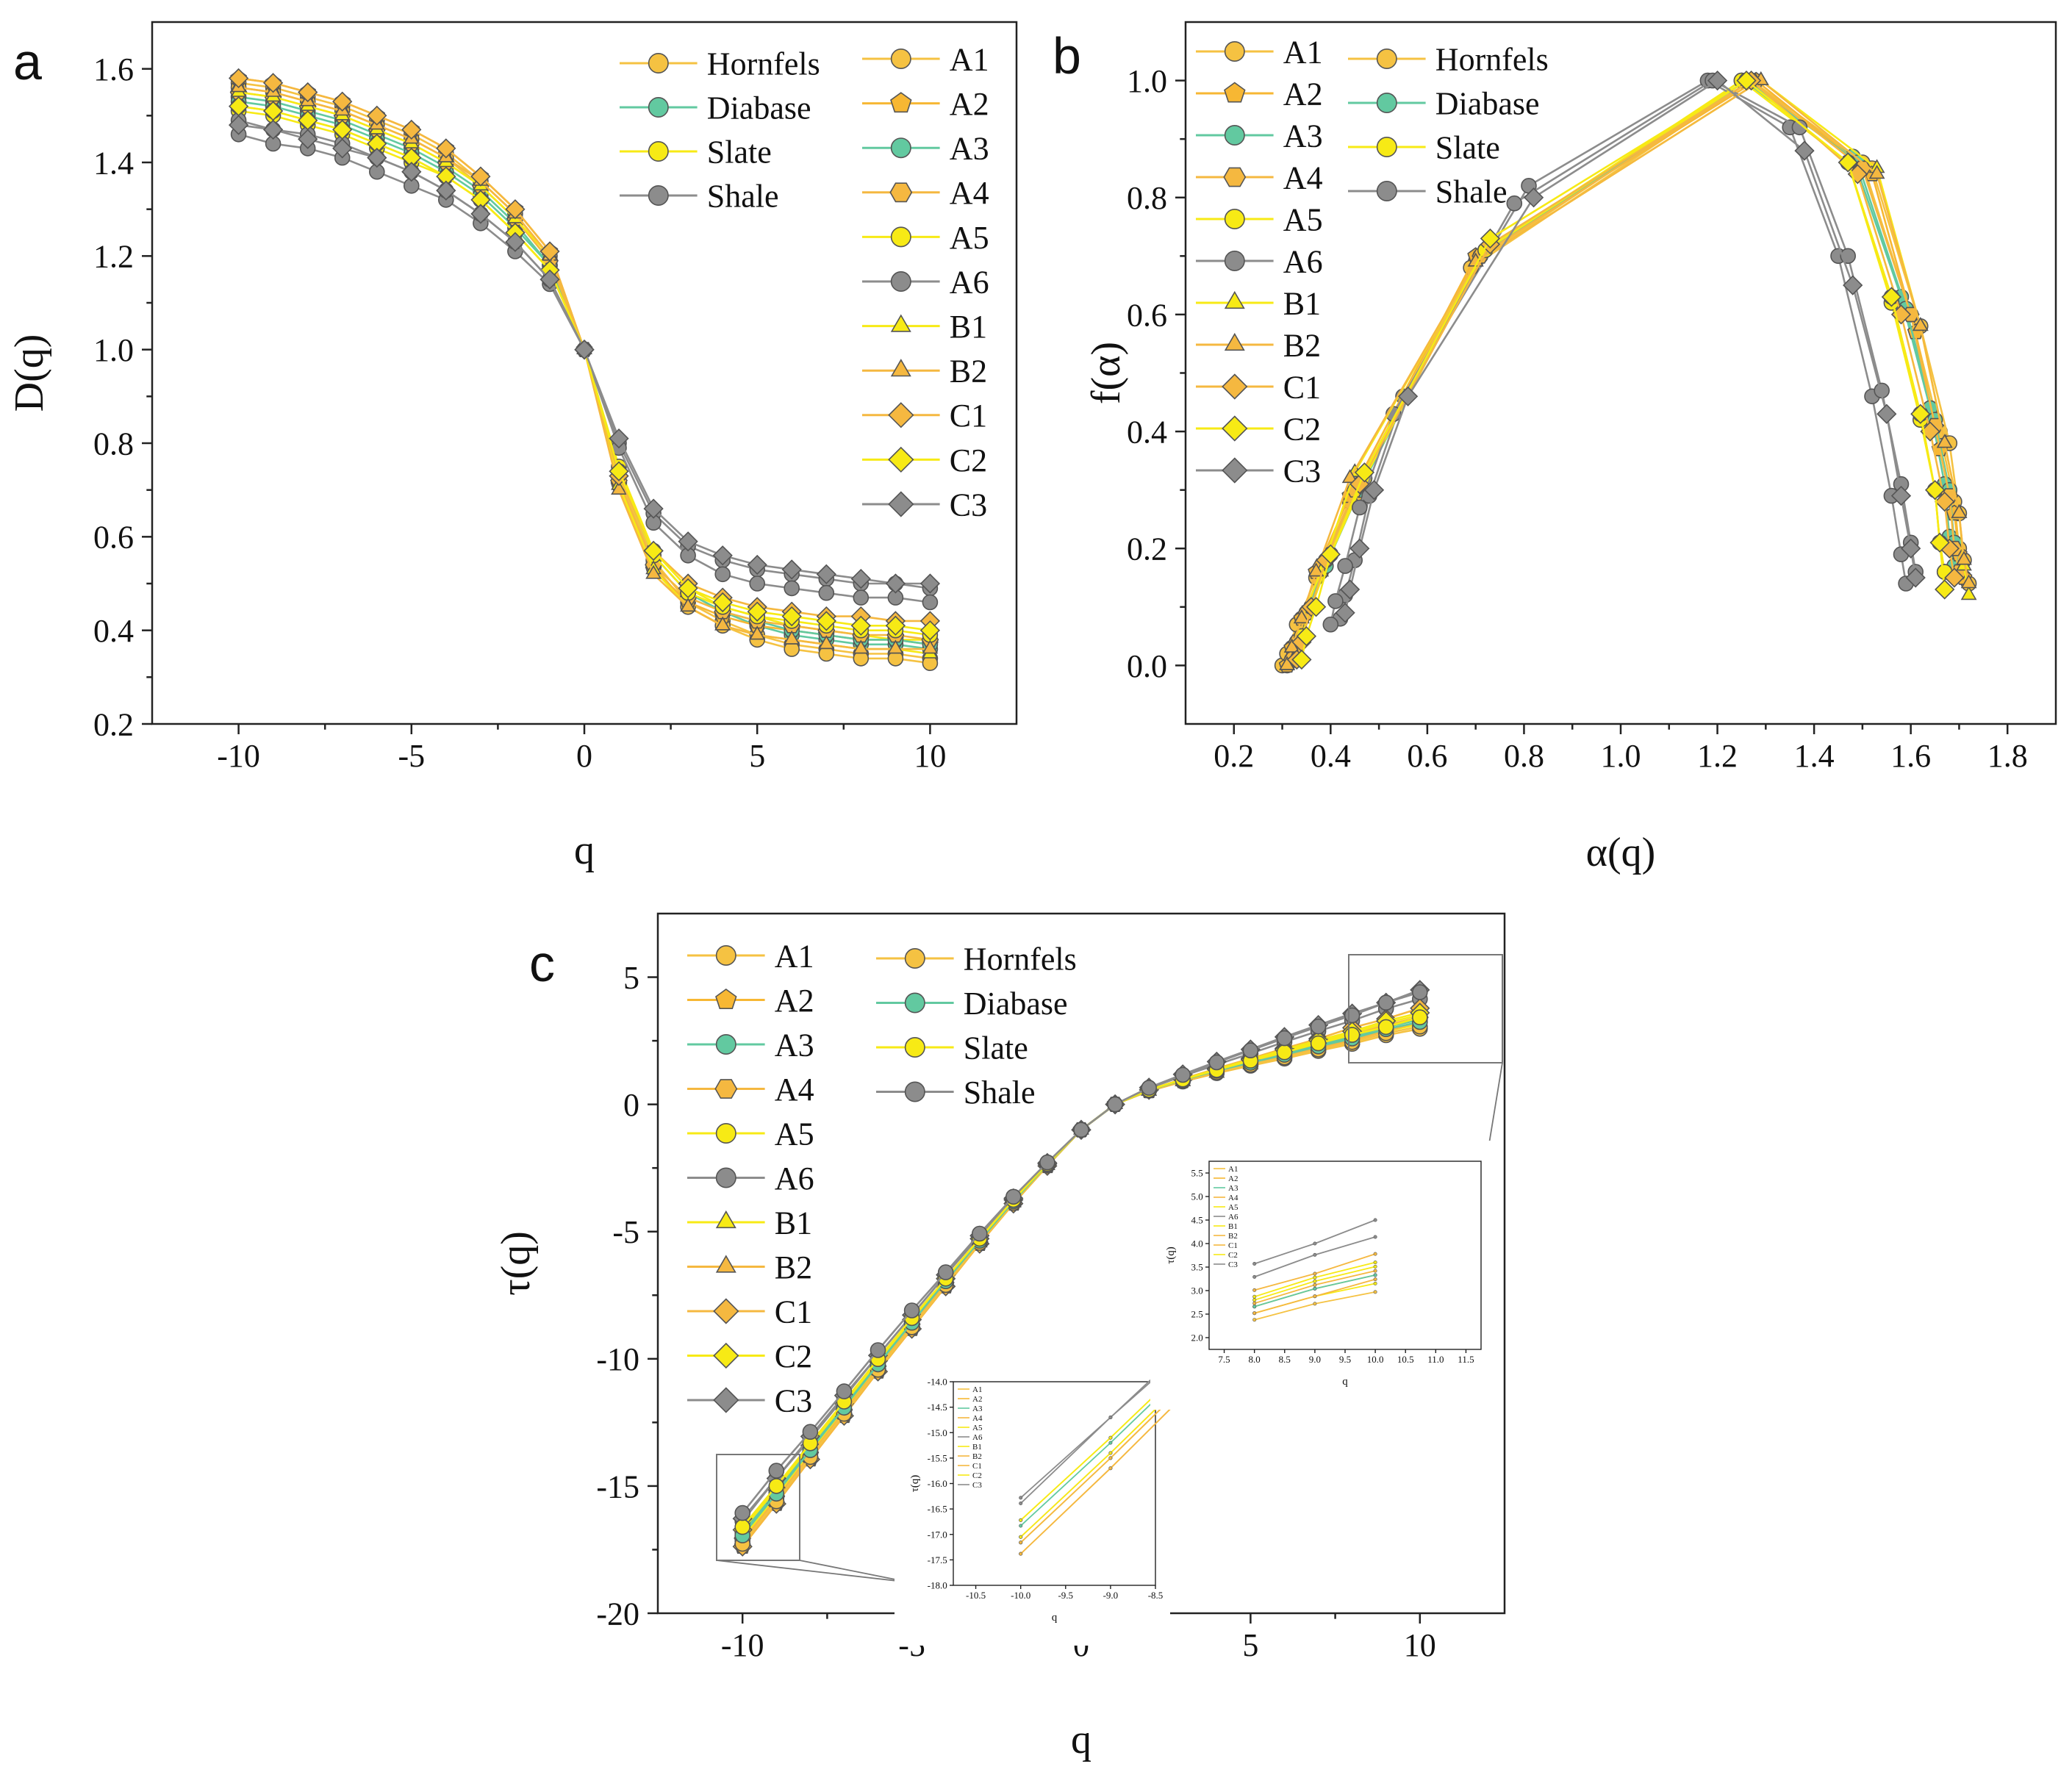  What do you see at coordinates (1315, 1304) in the screenshot?
I see `c-inset-right-series-a1-point` at bounding box center [1315, 1304].